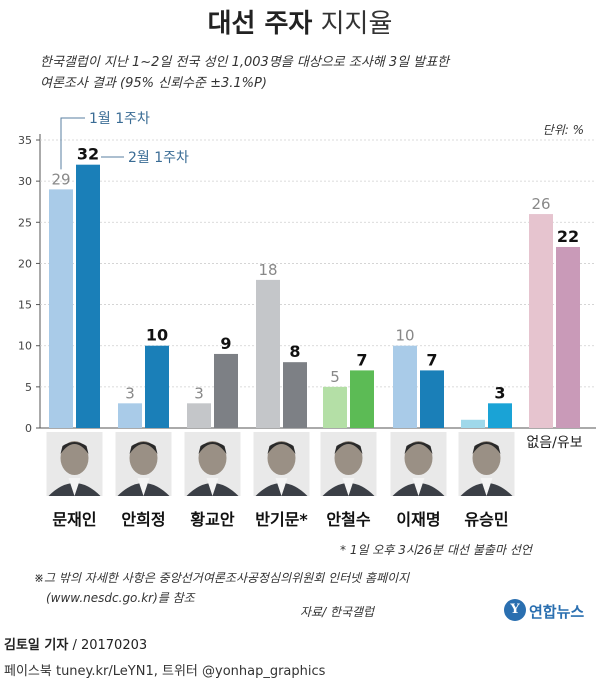 This screenshot has height=690, width=600. I want to click on y-tick-label: 15, so click(25, 305).